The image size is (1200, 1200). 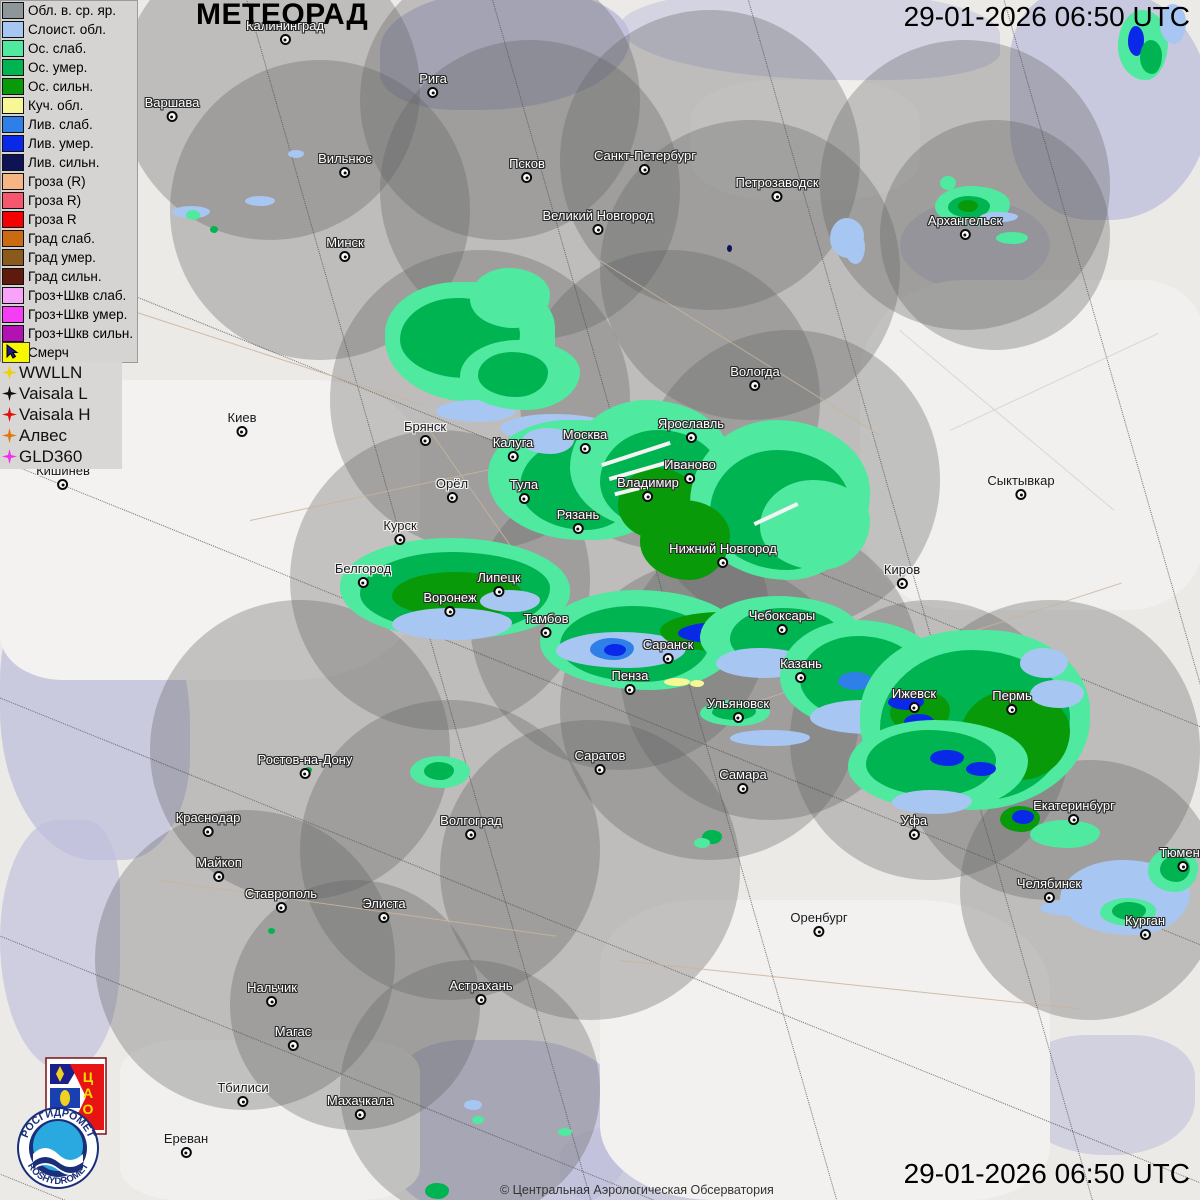 What do you see at coordinates (345, 165) in the screenshot?
I see `city-marker: Вильнюс` at bounding box center [345, 165].